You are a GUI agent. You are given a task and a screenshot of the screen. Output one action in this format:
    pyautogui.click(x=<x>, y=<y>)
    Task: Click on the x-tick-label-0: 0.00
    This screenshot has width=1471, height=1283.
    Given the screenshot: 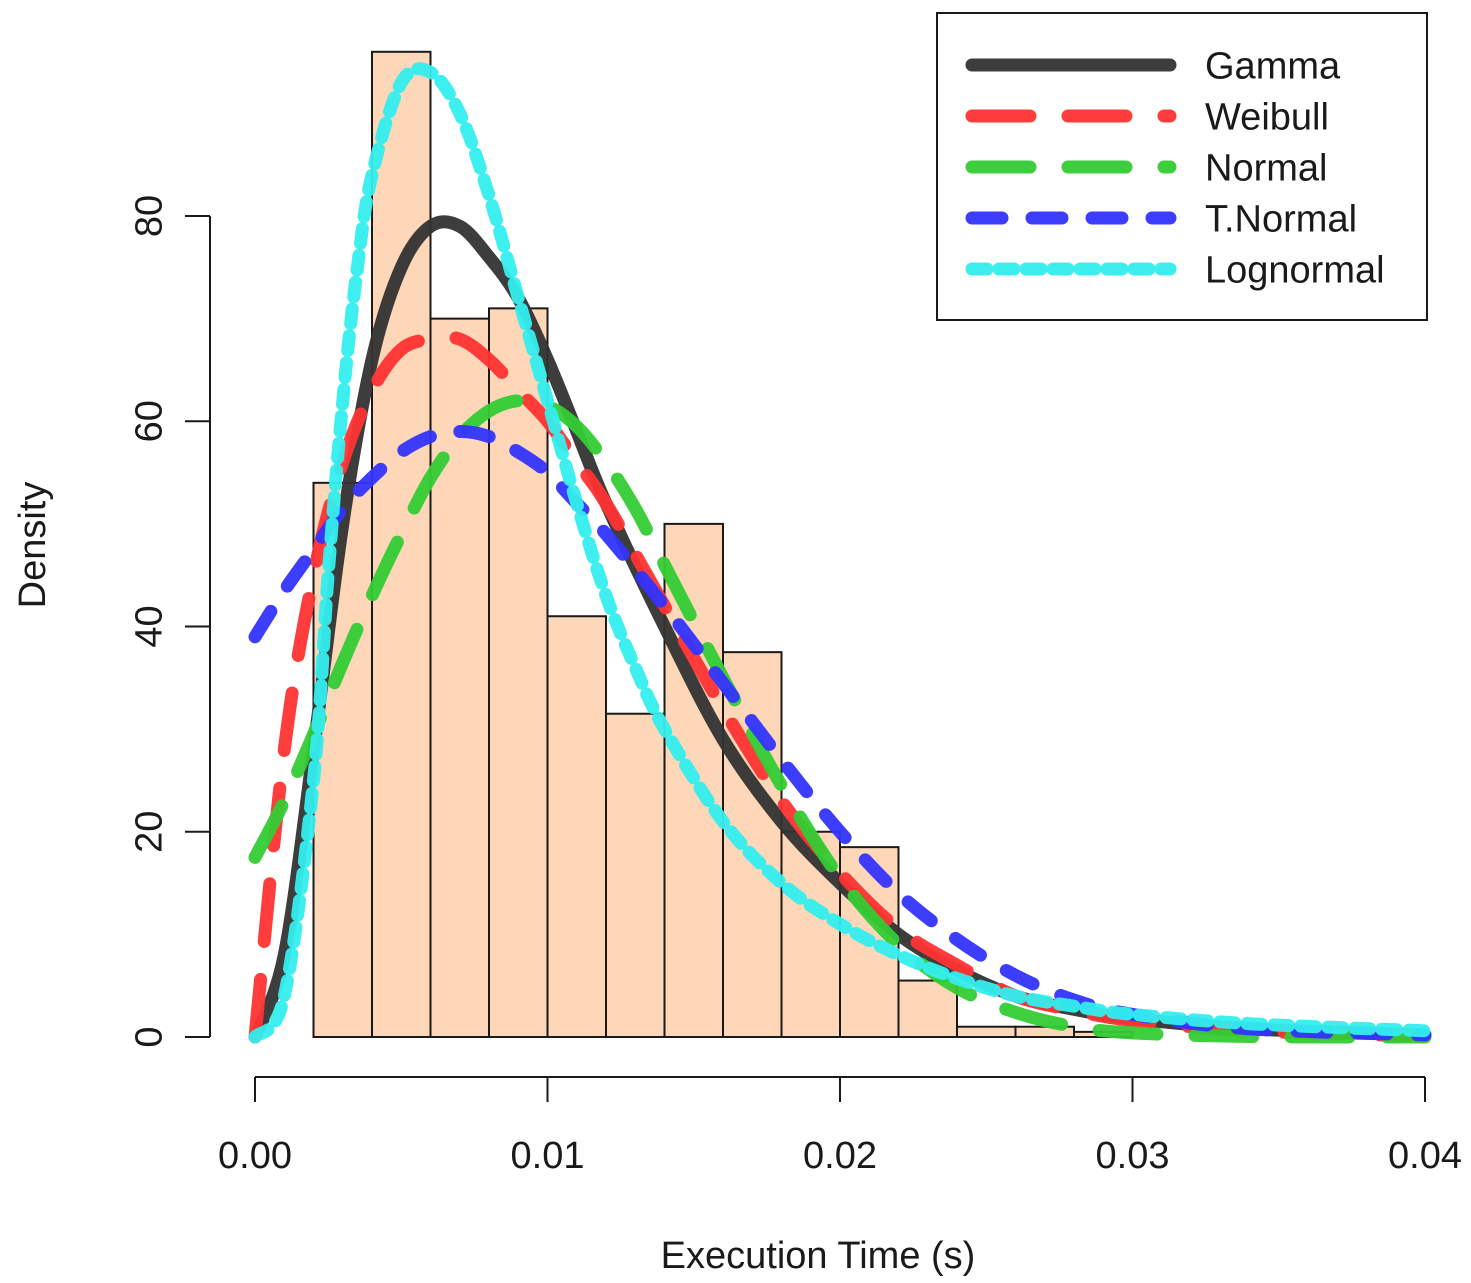 What is the action you would take?
    pyautogui.click(x=255, y=1156)
    